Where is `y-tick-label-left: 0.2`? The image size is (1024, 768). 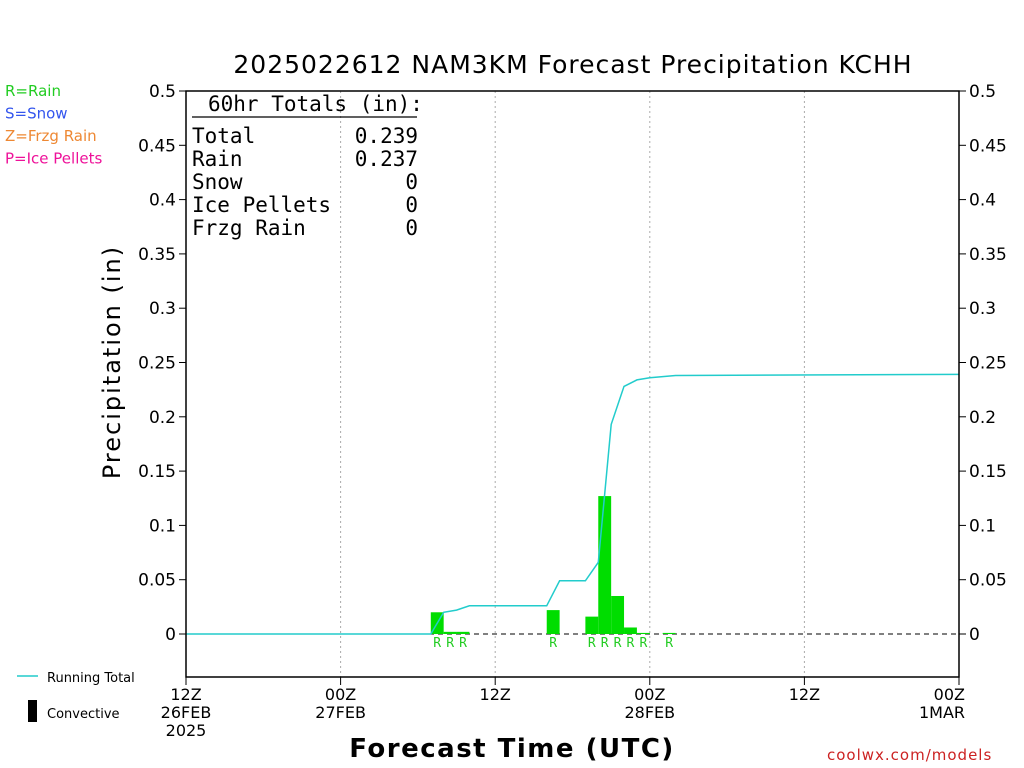
y-tick-label-left: 0.2 is located at coordinates (162, 418).